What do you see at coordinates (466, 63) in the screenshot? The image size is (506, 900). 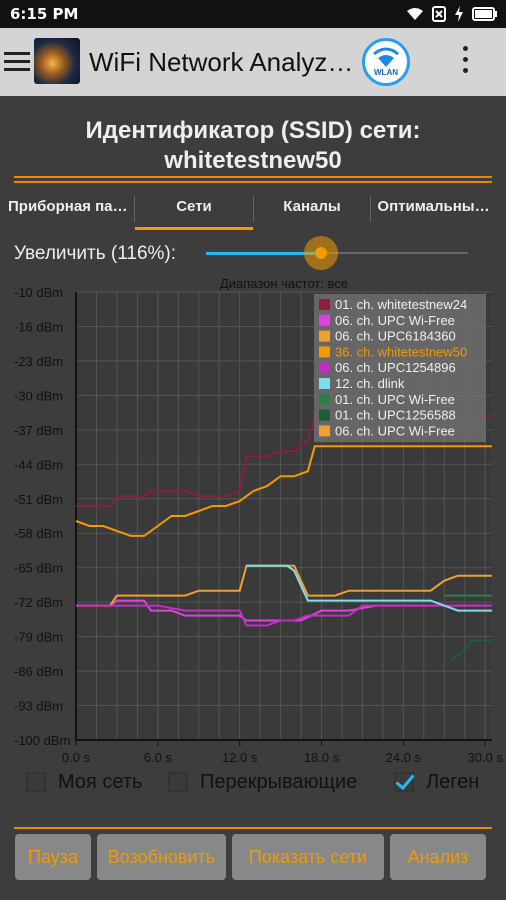 I see `overflow-menu-icon` at bounding box center [466, 63].